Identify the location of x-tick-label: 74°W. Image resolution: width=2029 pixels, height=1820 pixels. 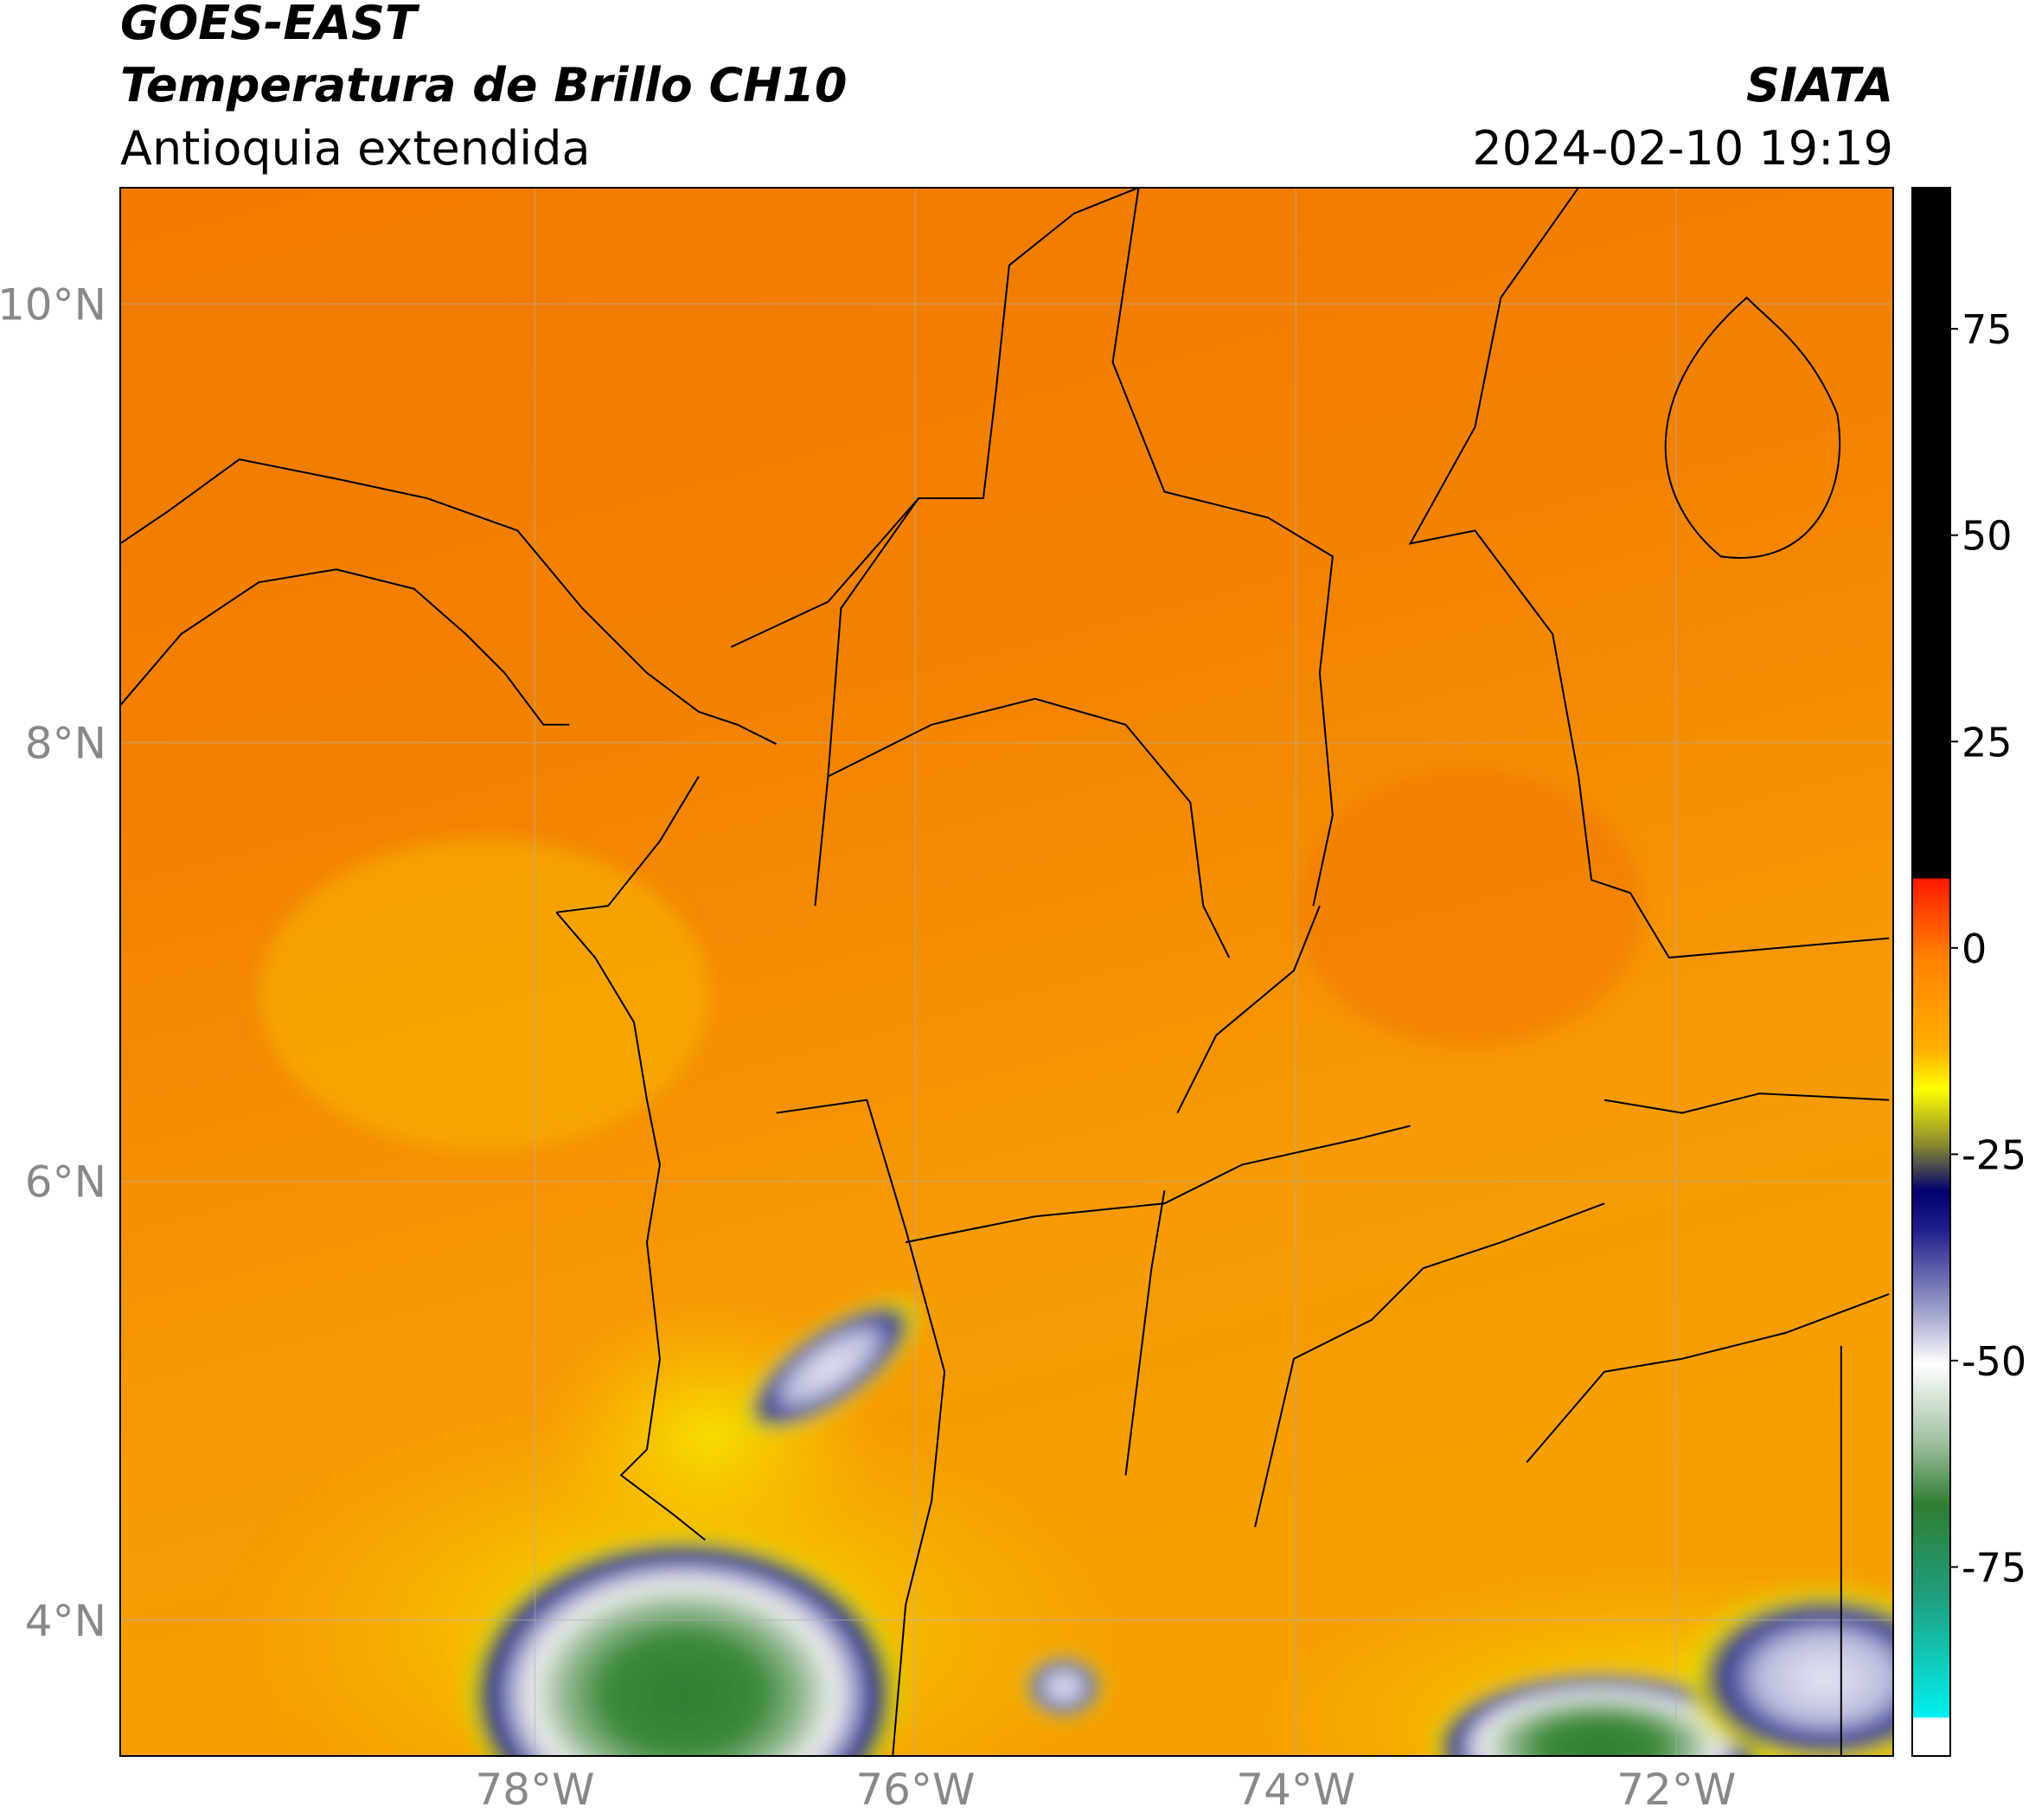
(1295, 1790).